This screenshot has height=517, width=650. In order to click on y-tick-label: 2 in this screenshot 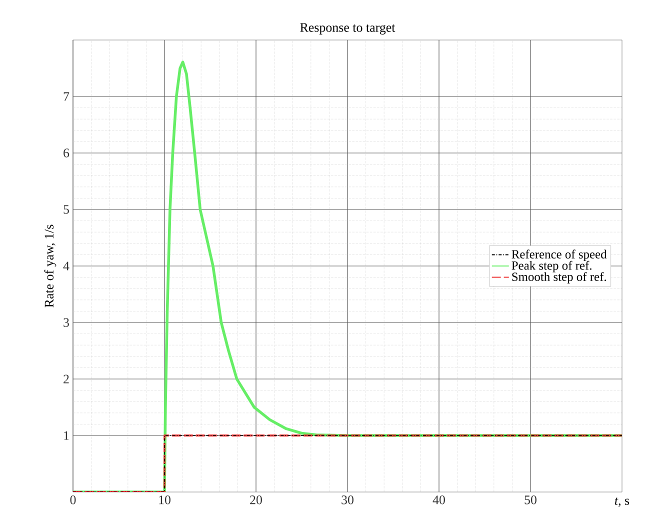, I will do `click(66, 379)`.